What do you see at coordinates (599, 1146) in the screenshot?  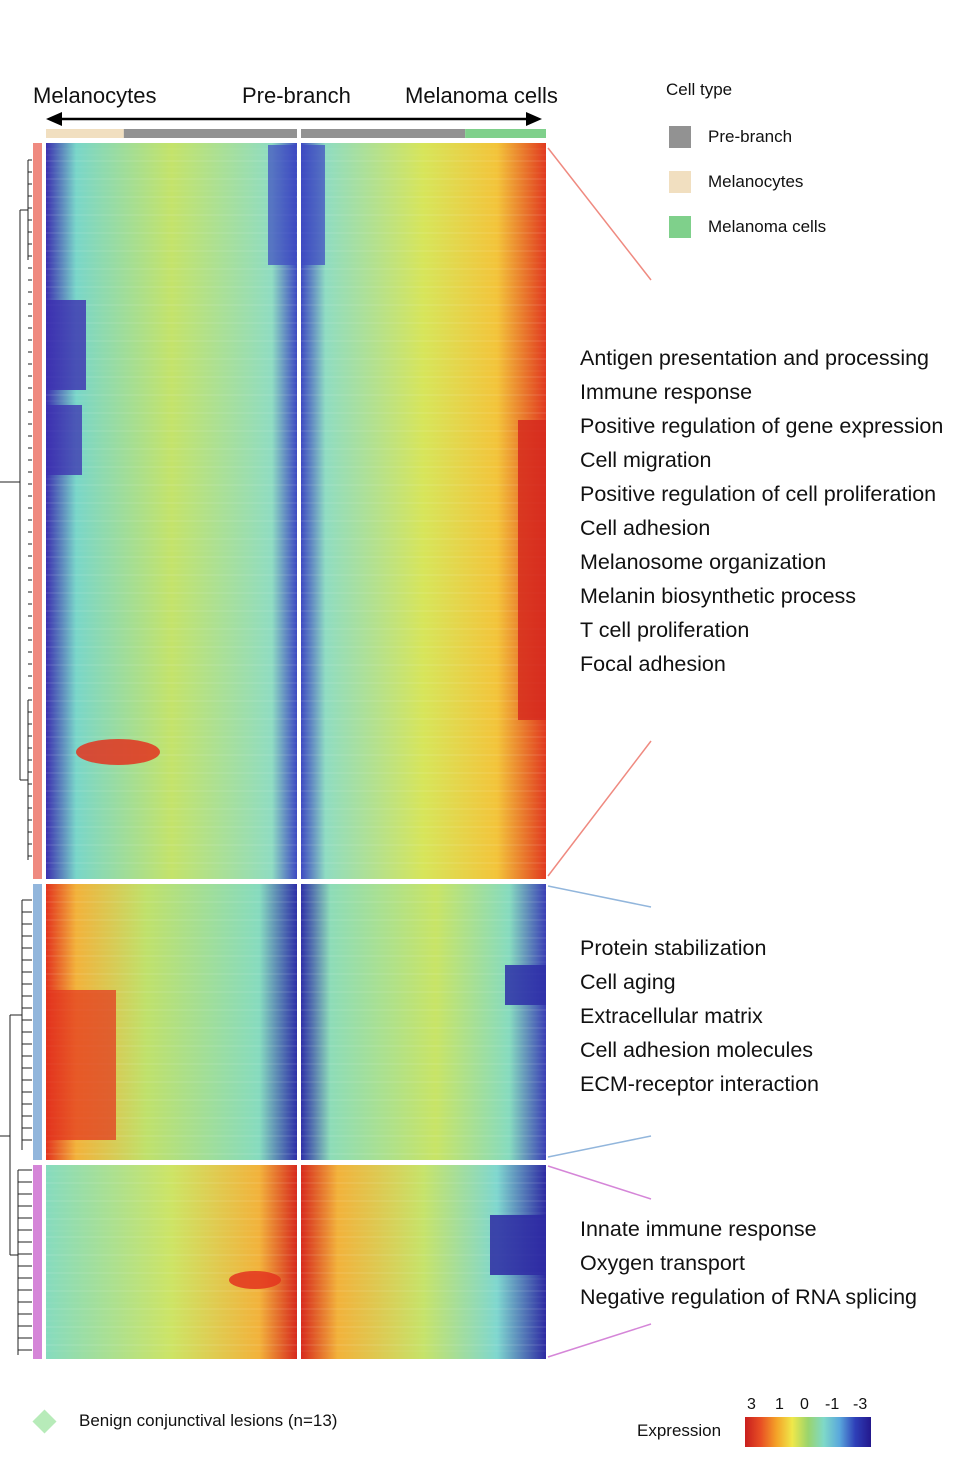 I see `cluster-2-connector-bottom` at bounding box center [599, 1146].